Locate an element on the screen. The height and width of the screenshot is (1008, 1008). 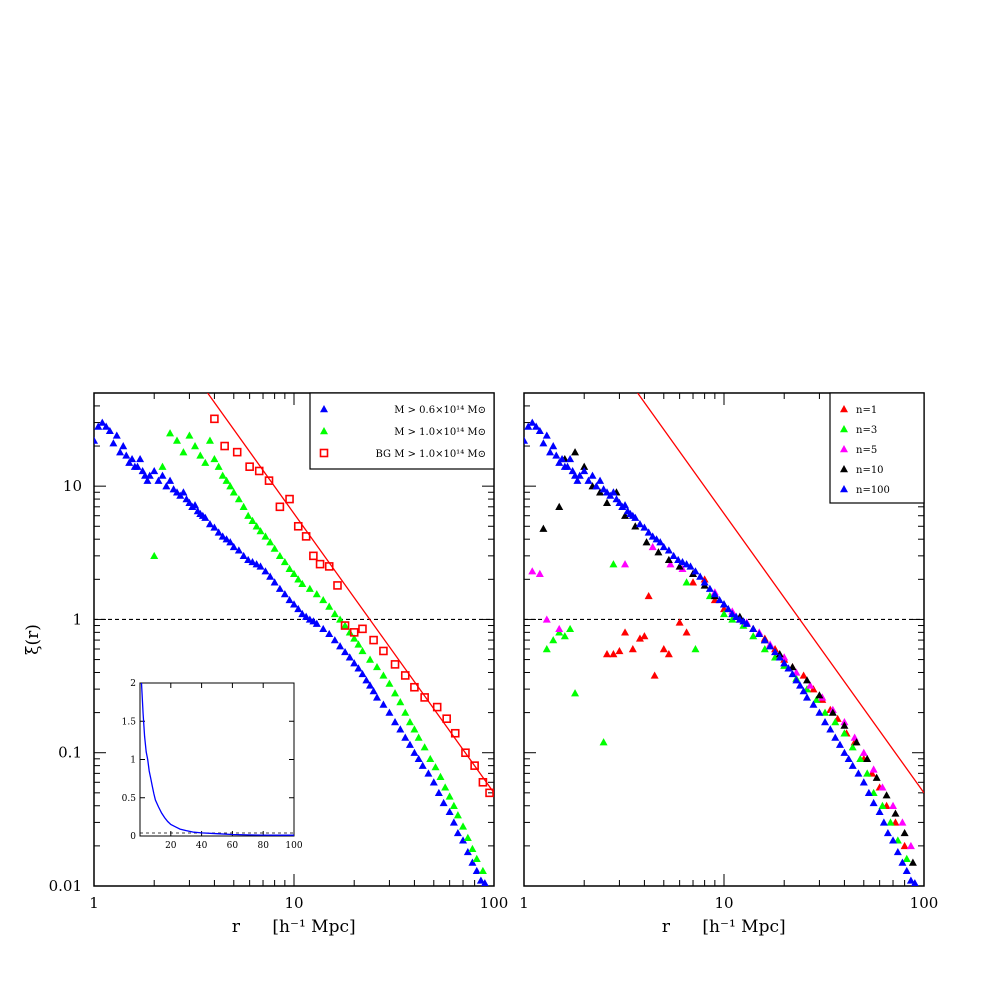
inset-x-tick-label: 80 is located at coordinates (263, 846).